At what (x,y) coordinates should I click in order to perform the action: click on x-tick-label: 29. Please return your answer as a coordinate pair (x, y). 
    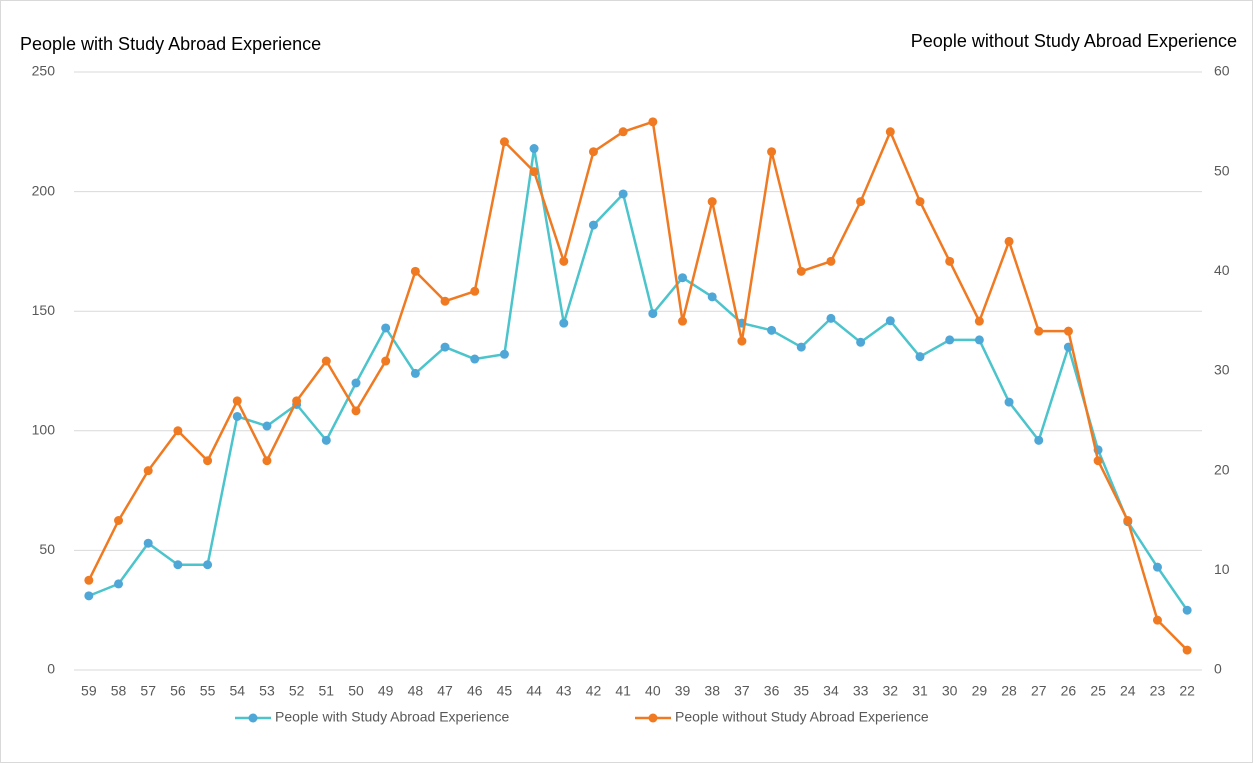
    Looking at the image, I should click on (980, 691).